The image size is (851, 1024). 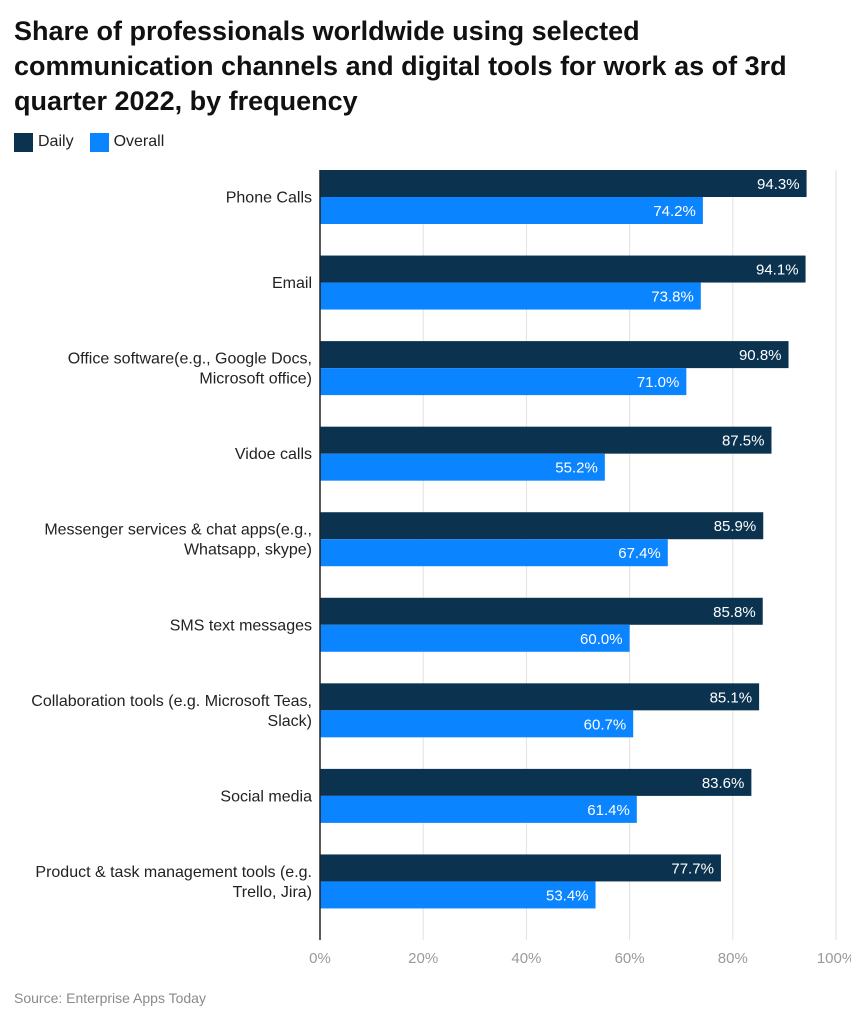 I want to click on x-tick-label: 60%, so click(x=630, y=958).